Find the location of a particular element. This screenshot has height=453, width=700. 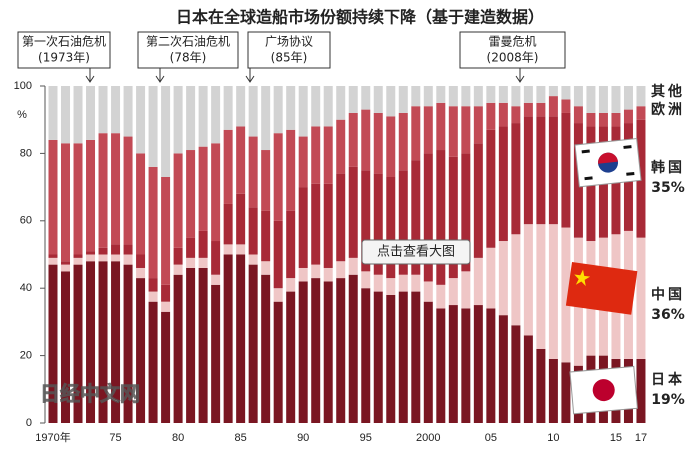

x-tick-label: 10 is located at coordinates (553, 438).